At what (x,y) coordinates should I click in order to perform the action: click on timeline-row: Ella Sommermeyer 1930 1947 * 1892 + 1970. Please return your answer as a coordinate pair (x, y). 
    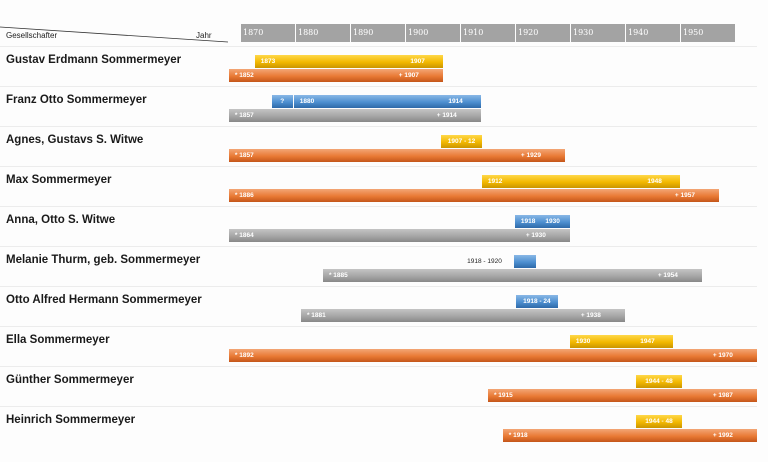
    Looking at the image, I should click on (378, 358).